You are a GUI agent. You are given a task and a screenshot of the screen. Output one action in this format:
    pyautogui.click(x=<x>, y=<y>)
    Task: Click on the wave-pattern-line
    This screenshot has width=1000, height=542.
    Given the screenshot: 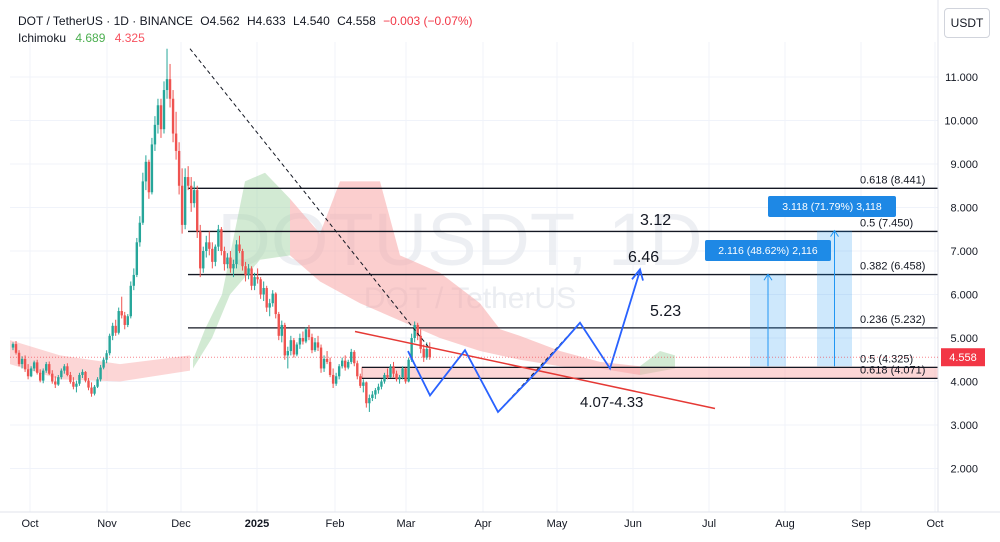 What is the action you would take?
    pyautogui.click(x=524, y=342)
    